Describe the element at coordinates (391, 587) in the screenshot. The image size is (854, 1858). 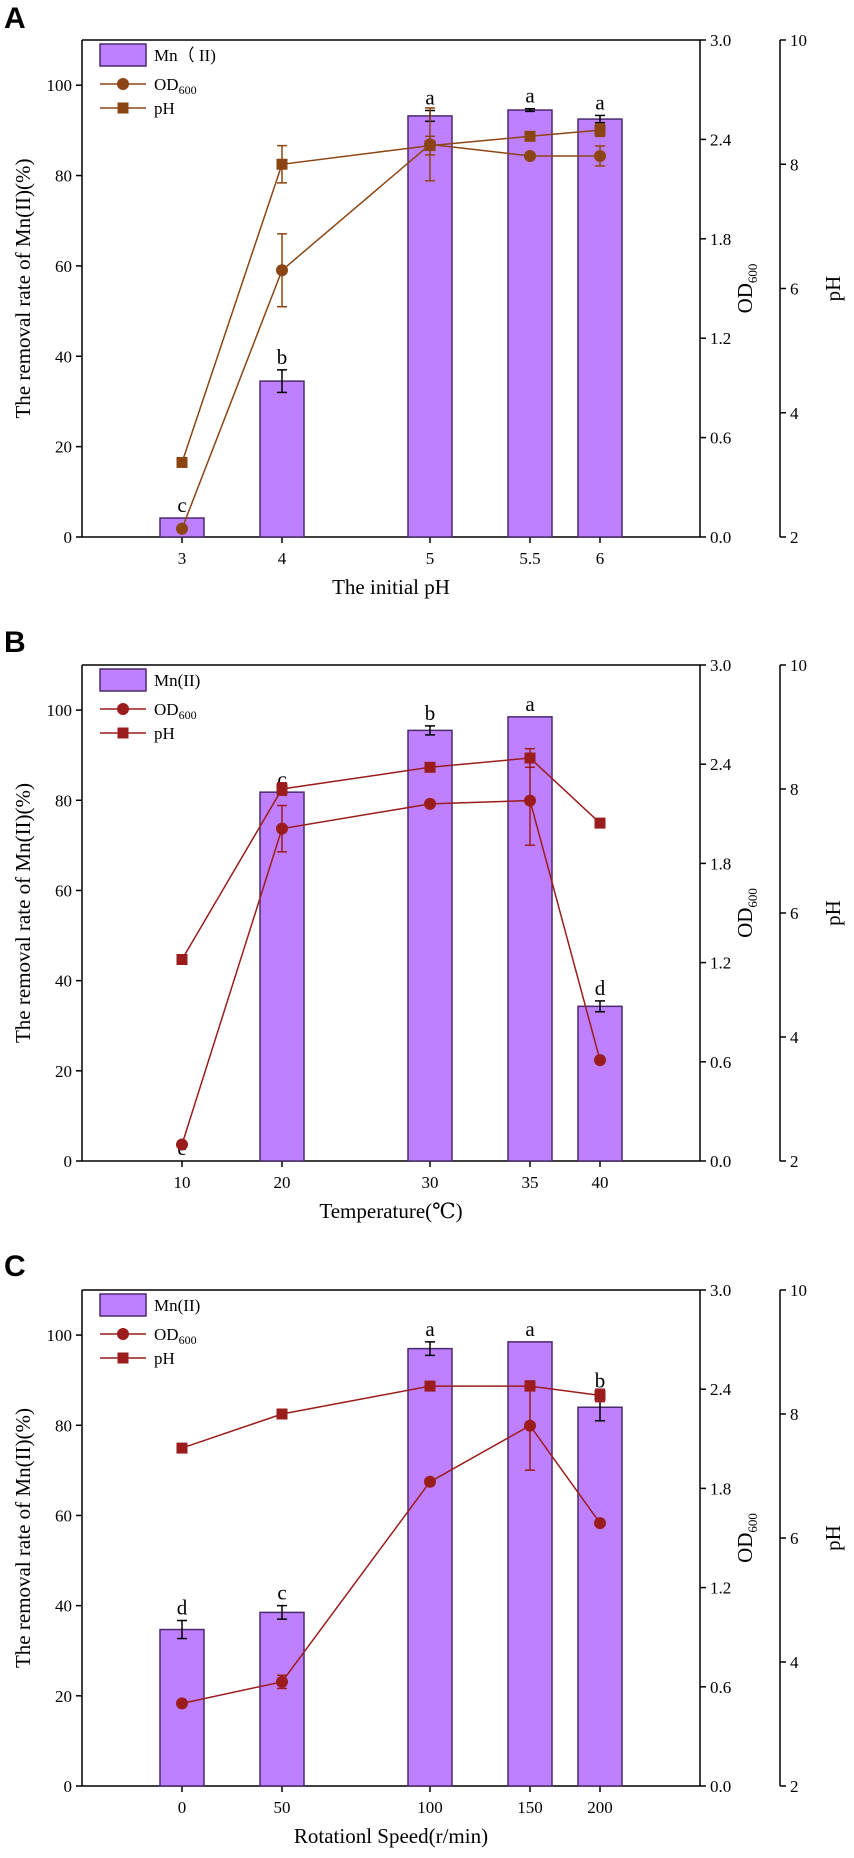
I see `x-axis-label: The initial pH` at that location.